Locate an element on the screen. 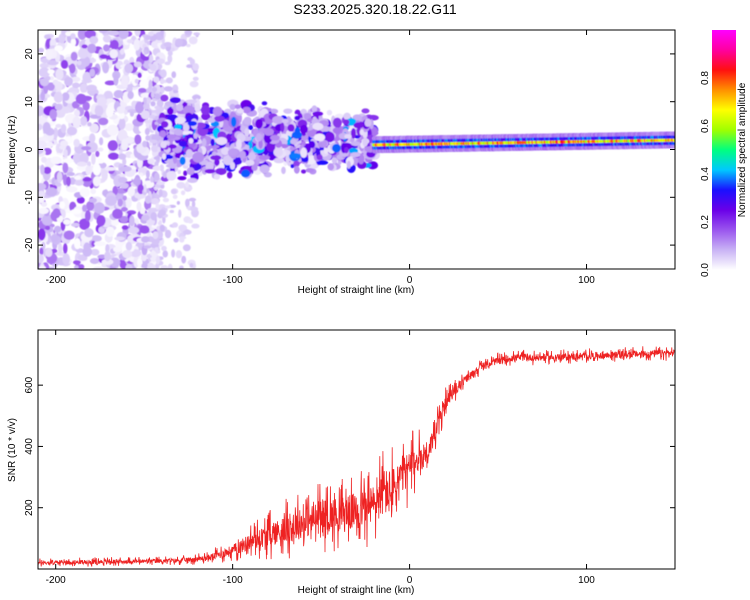 This screenshot has width=750, height=600. x-tick-label: -200 is located at coordinates (56, 580).